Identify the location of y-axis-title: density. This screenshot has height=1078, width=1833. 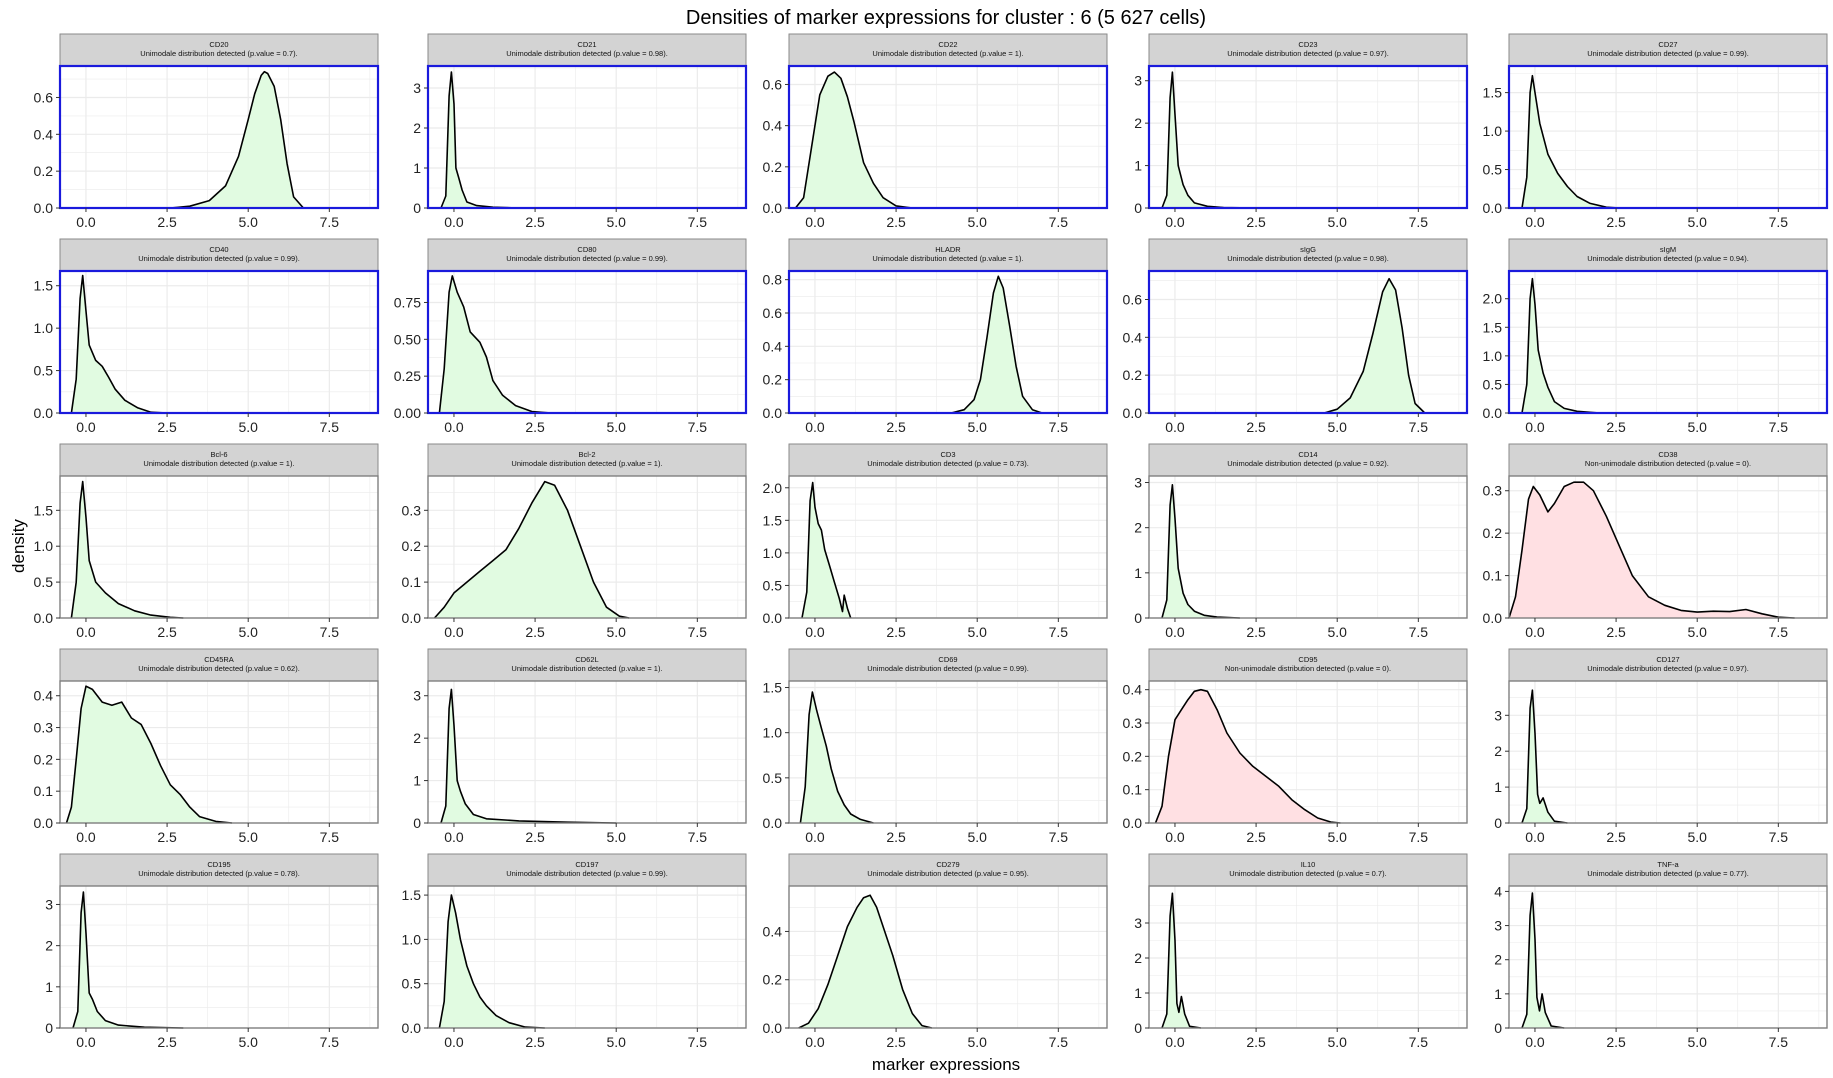
(18, 546).